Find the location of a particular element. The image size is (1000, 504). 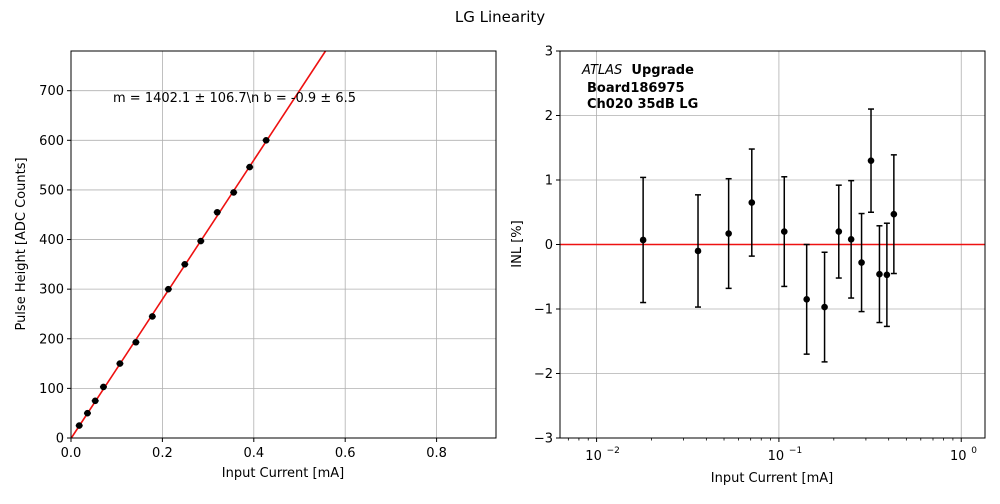

linearity-fit-annotation: m = 1402.1 ± 106.7\n b = -0.9 ± 6.5 is located at coordinates (234, 98).